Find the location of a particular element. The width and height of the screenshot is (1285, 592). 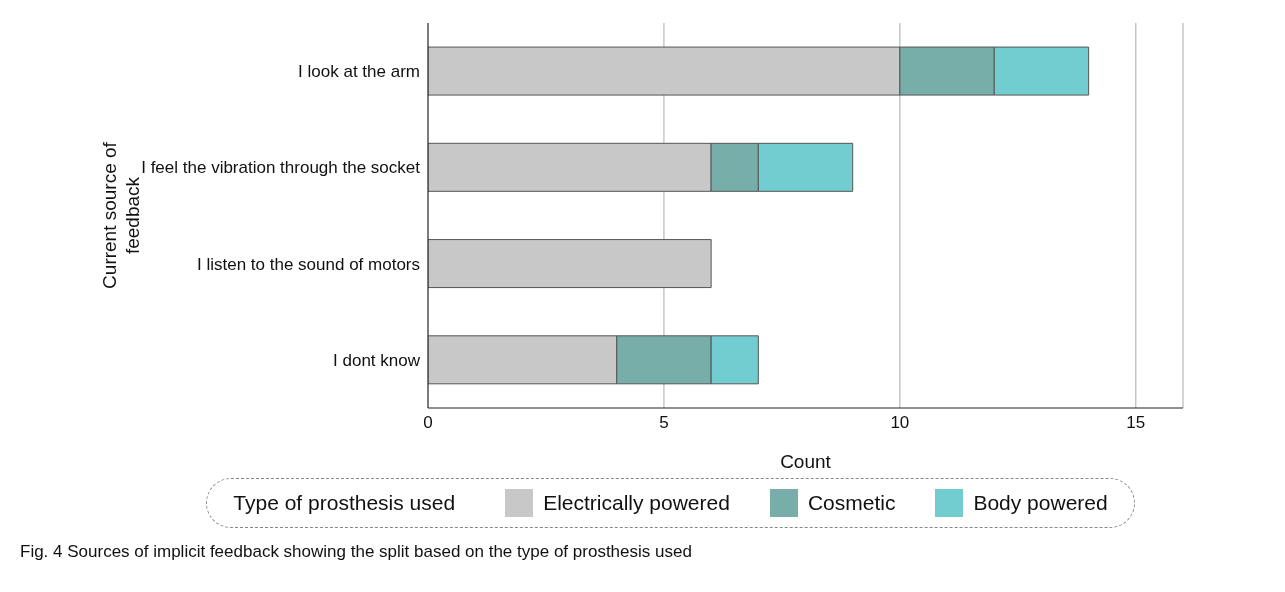

y-tick-label: I listen to the sound of motors is located at coordinates (308, 264).